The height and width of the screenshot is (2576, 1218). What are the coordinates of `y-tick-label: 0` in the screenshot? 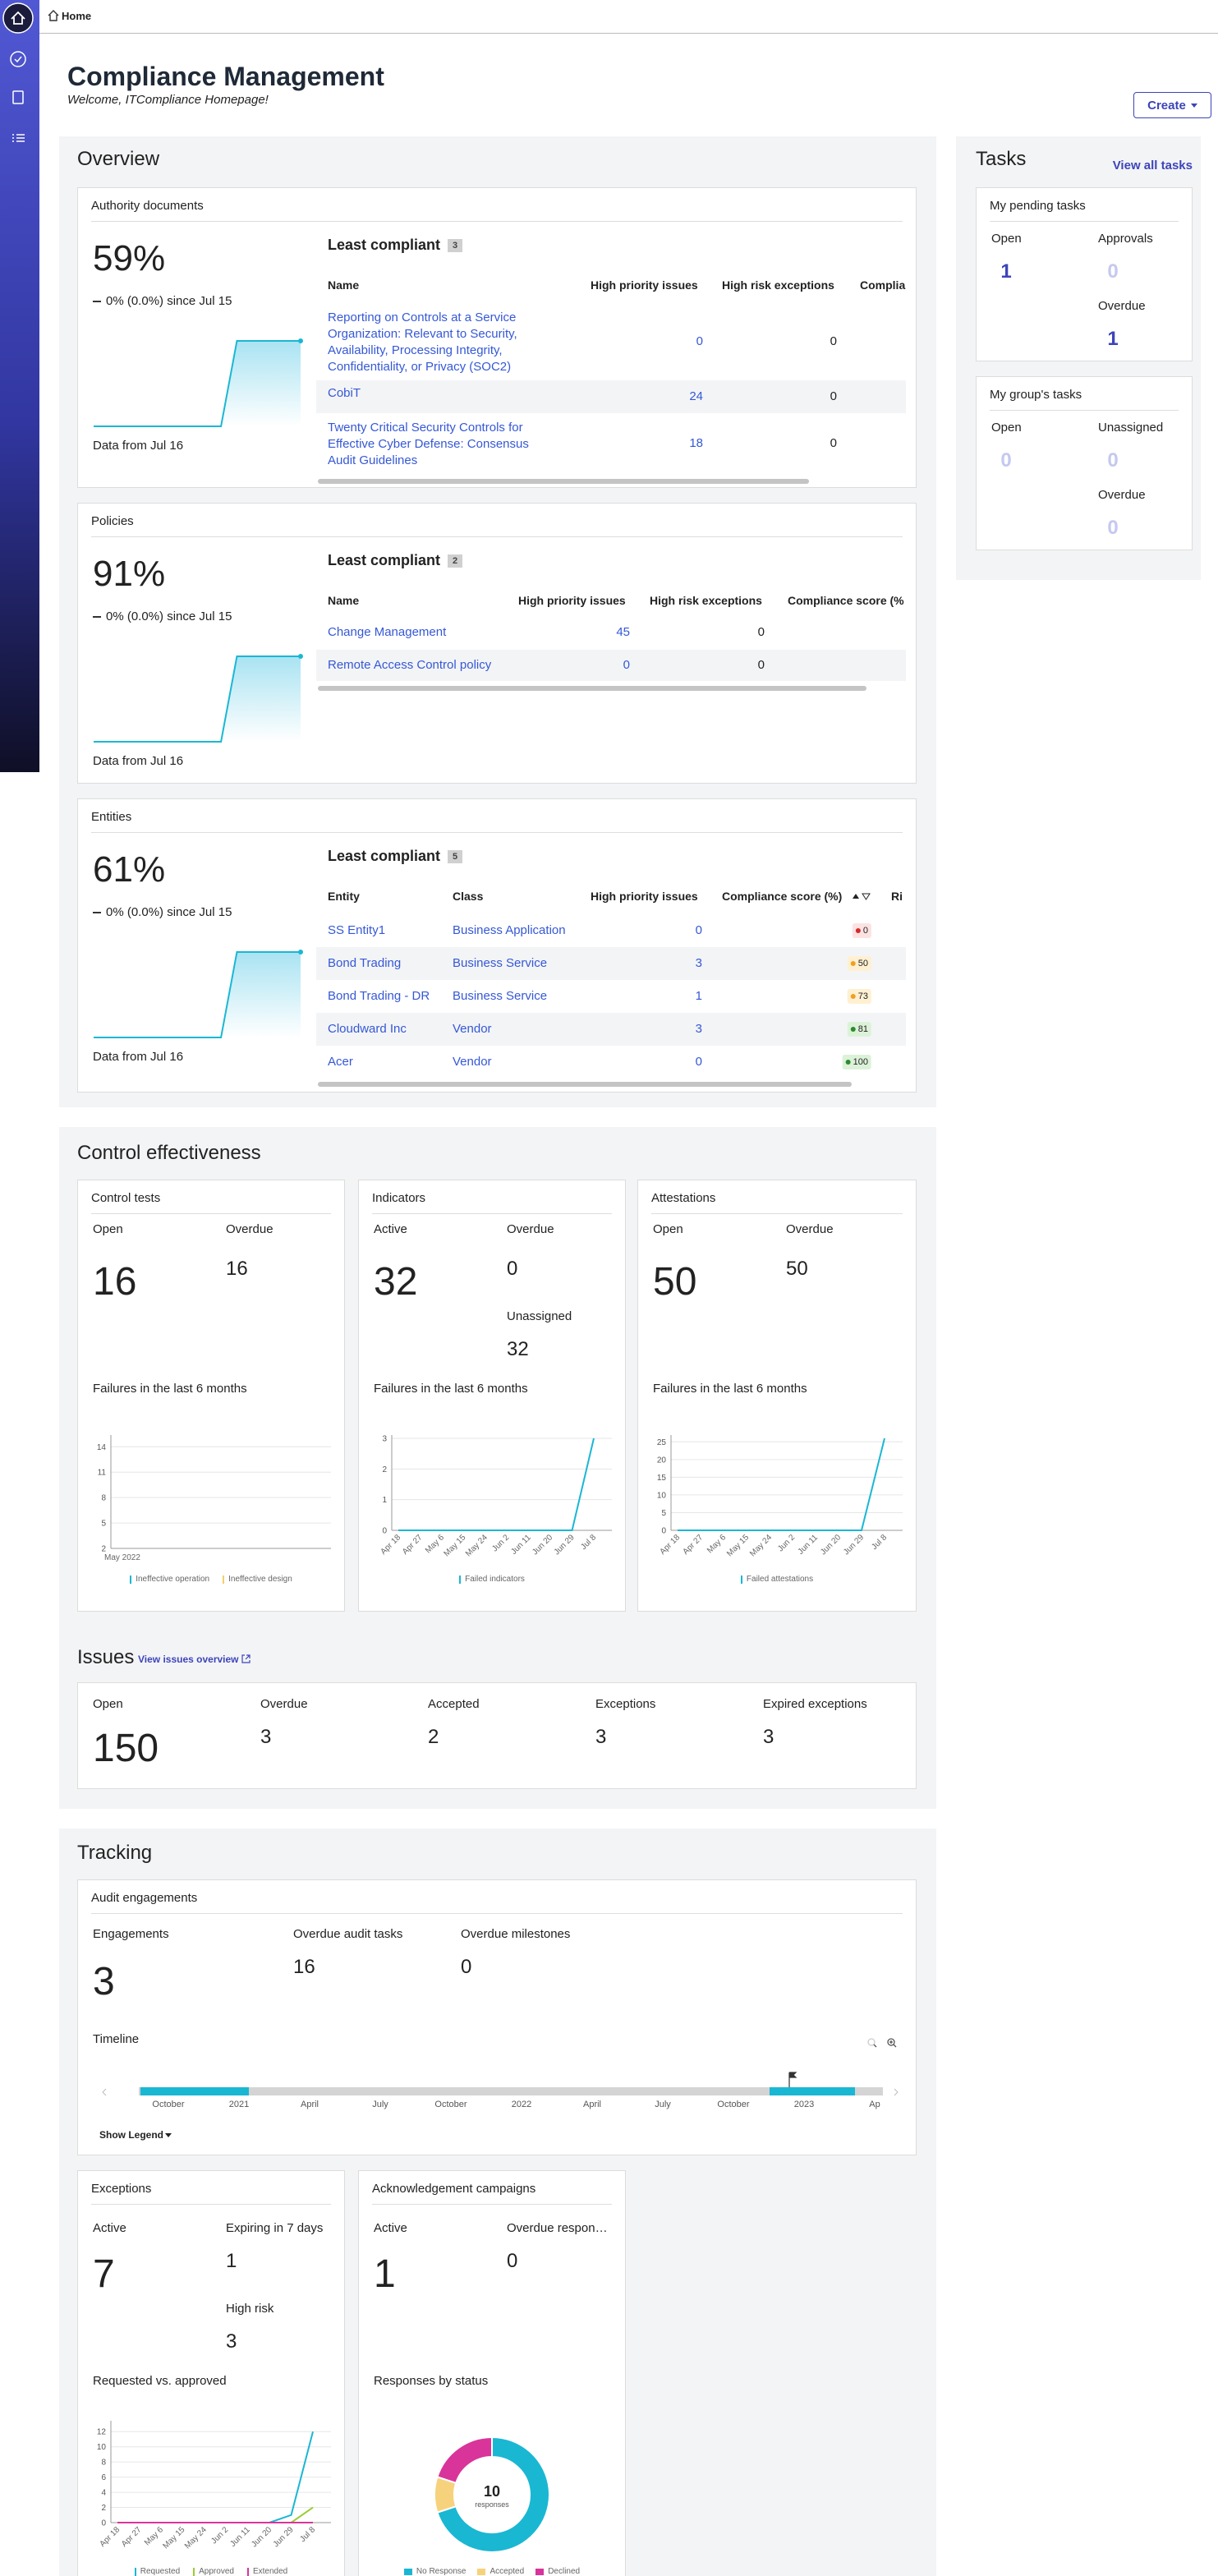 It's located at (663, 1531).